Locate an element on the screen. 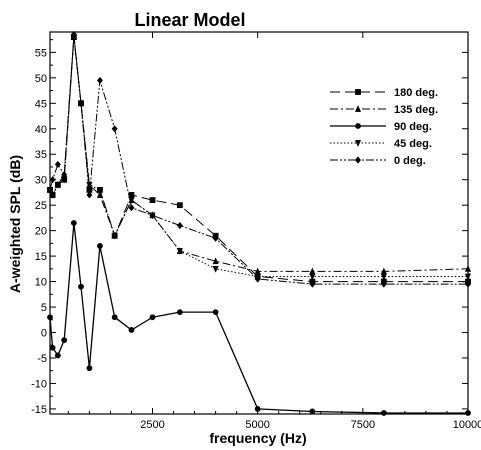  x-tick-label: 7500 is located at coordinates (363, 425).